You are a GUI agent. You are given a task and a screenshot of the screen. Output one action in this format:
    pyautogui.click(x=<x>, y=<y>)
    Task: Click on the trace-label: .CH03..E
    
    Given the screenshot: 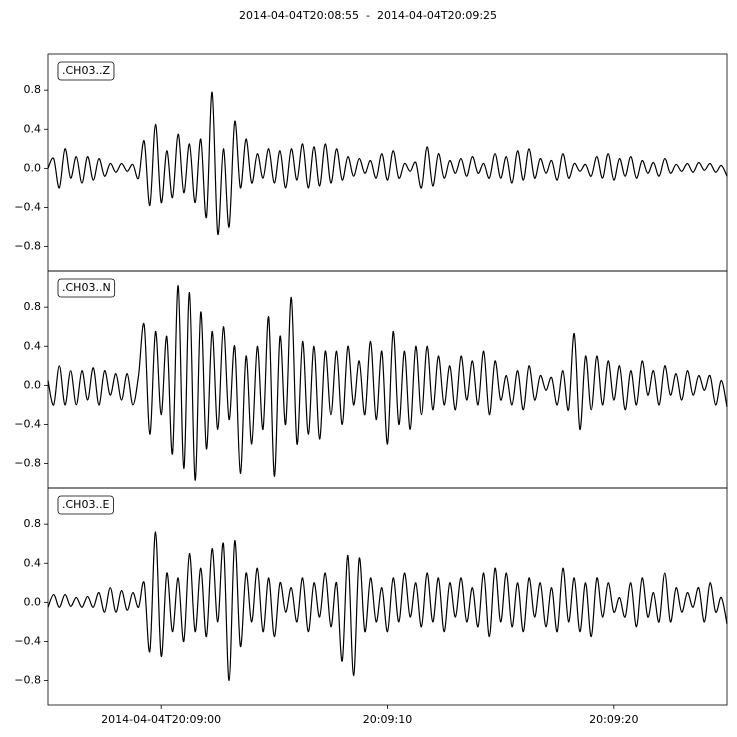 What is the action you would take?
    pyautogui.click(x=85, y=504)
    